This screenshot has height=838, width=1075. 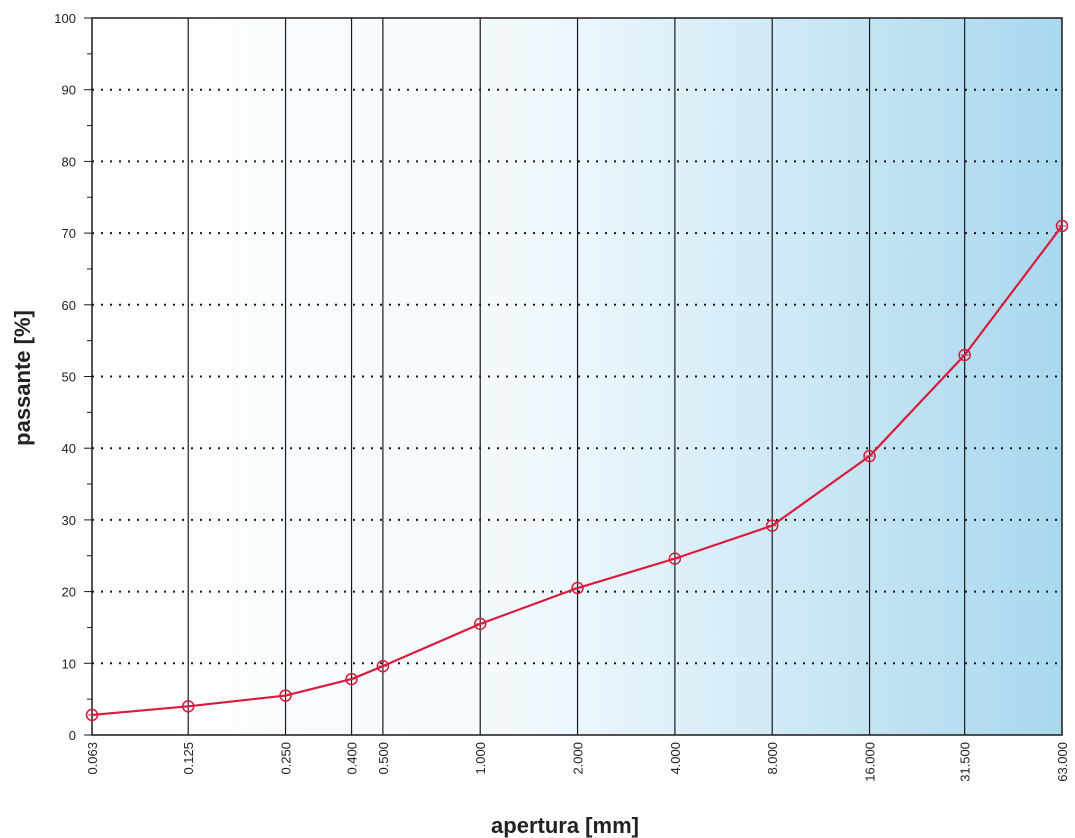 What do you see at coordinates (565, 825) in the screenshot?
I see `x-axis-title: apertura [mm]` at bounding box center [565, 825].